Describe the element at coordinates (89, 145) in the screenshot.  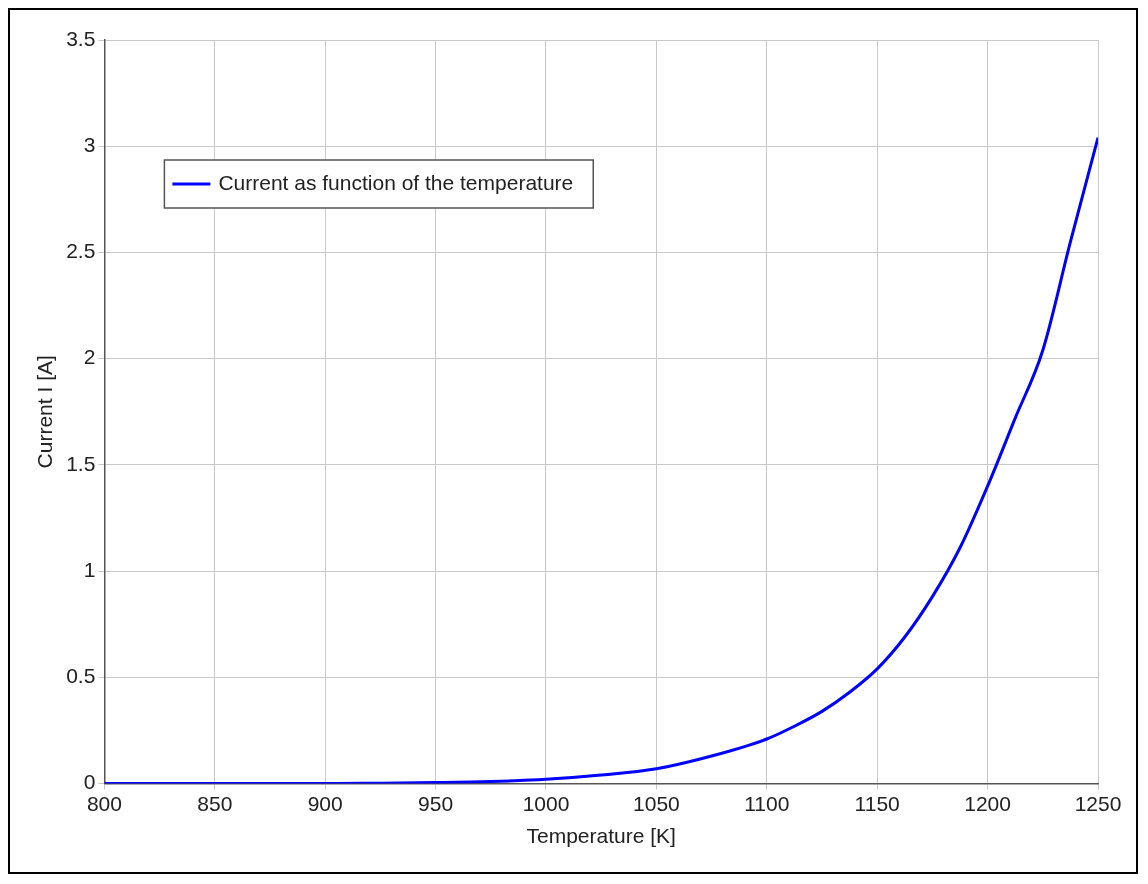
I see `y-tick-label: 3` at that location.